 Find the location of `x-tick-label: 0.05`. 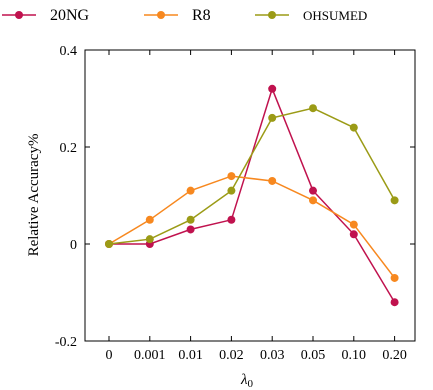

x-tick-label: 0.05 is located at coordinates (313, 355).